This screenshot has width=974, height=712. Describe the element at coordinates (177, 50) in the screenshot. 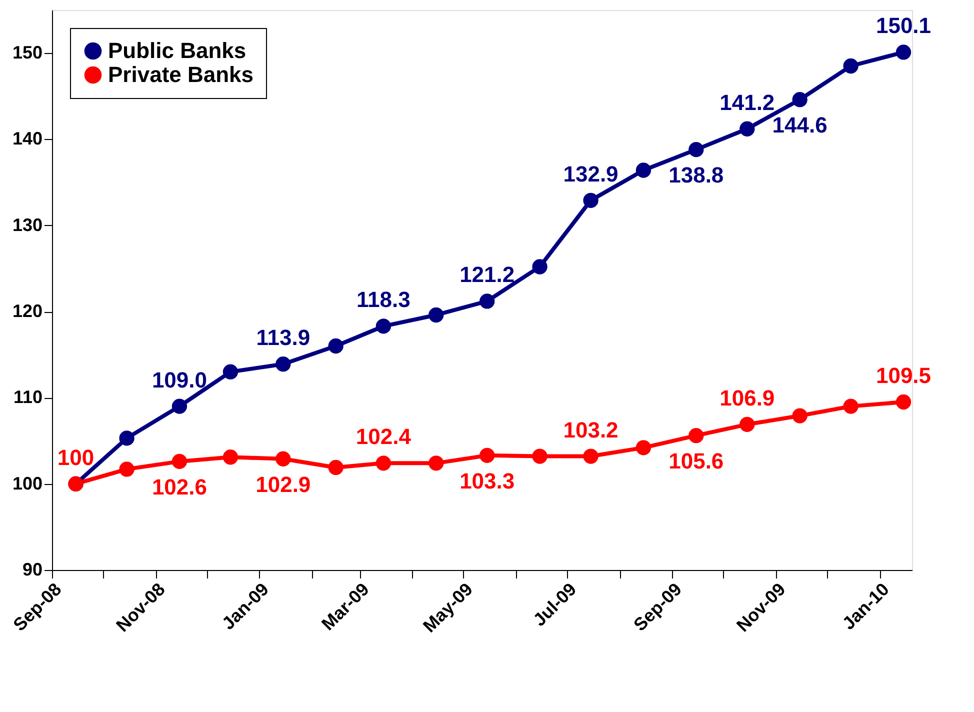

I see `legend-label: Public Banks` at that location.